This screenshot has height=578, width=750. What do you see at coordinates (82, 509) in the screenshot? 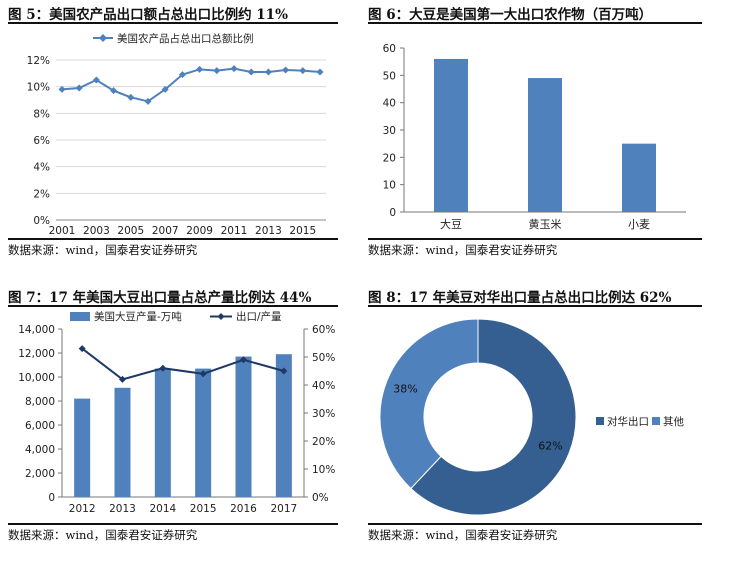
I see `x-tick-label: 2012` at bounding box center [82, 509].